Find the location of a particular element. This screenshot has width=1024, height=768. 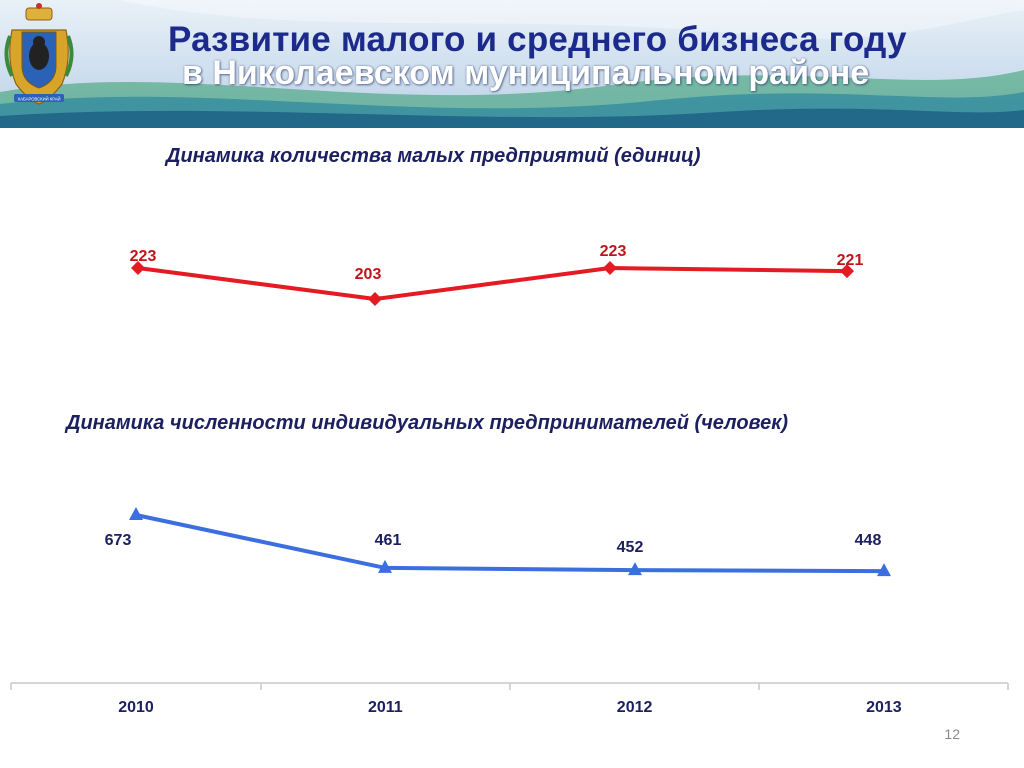

entrepreneurs-data-label: 448 is located at coordinates (868, 540).